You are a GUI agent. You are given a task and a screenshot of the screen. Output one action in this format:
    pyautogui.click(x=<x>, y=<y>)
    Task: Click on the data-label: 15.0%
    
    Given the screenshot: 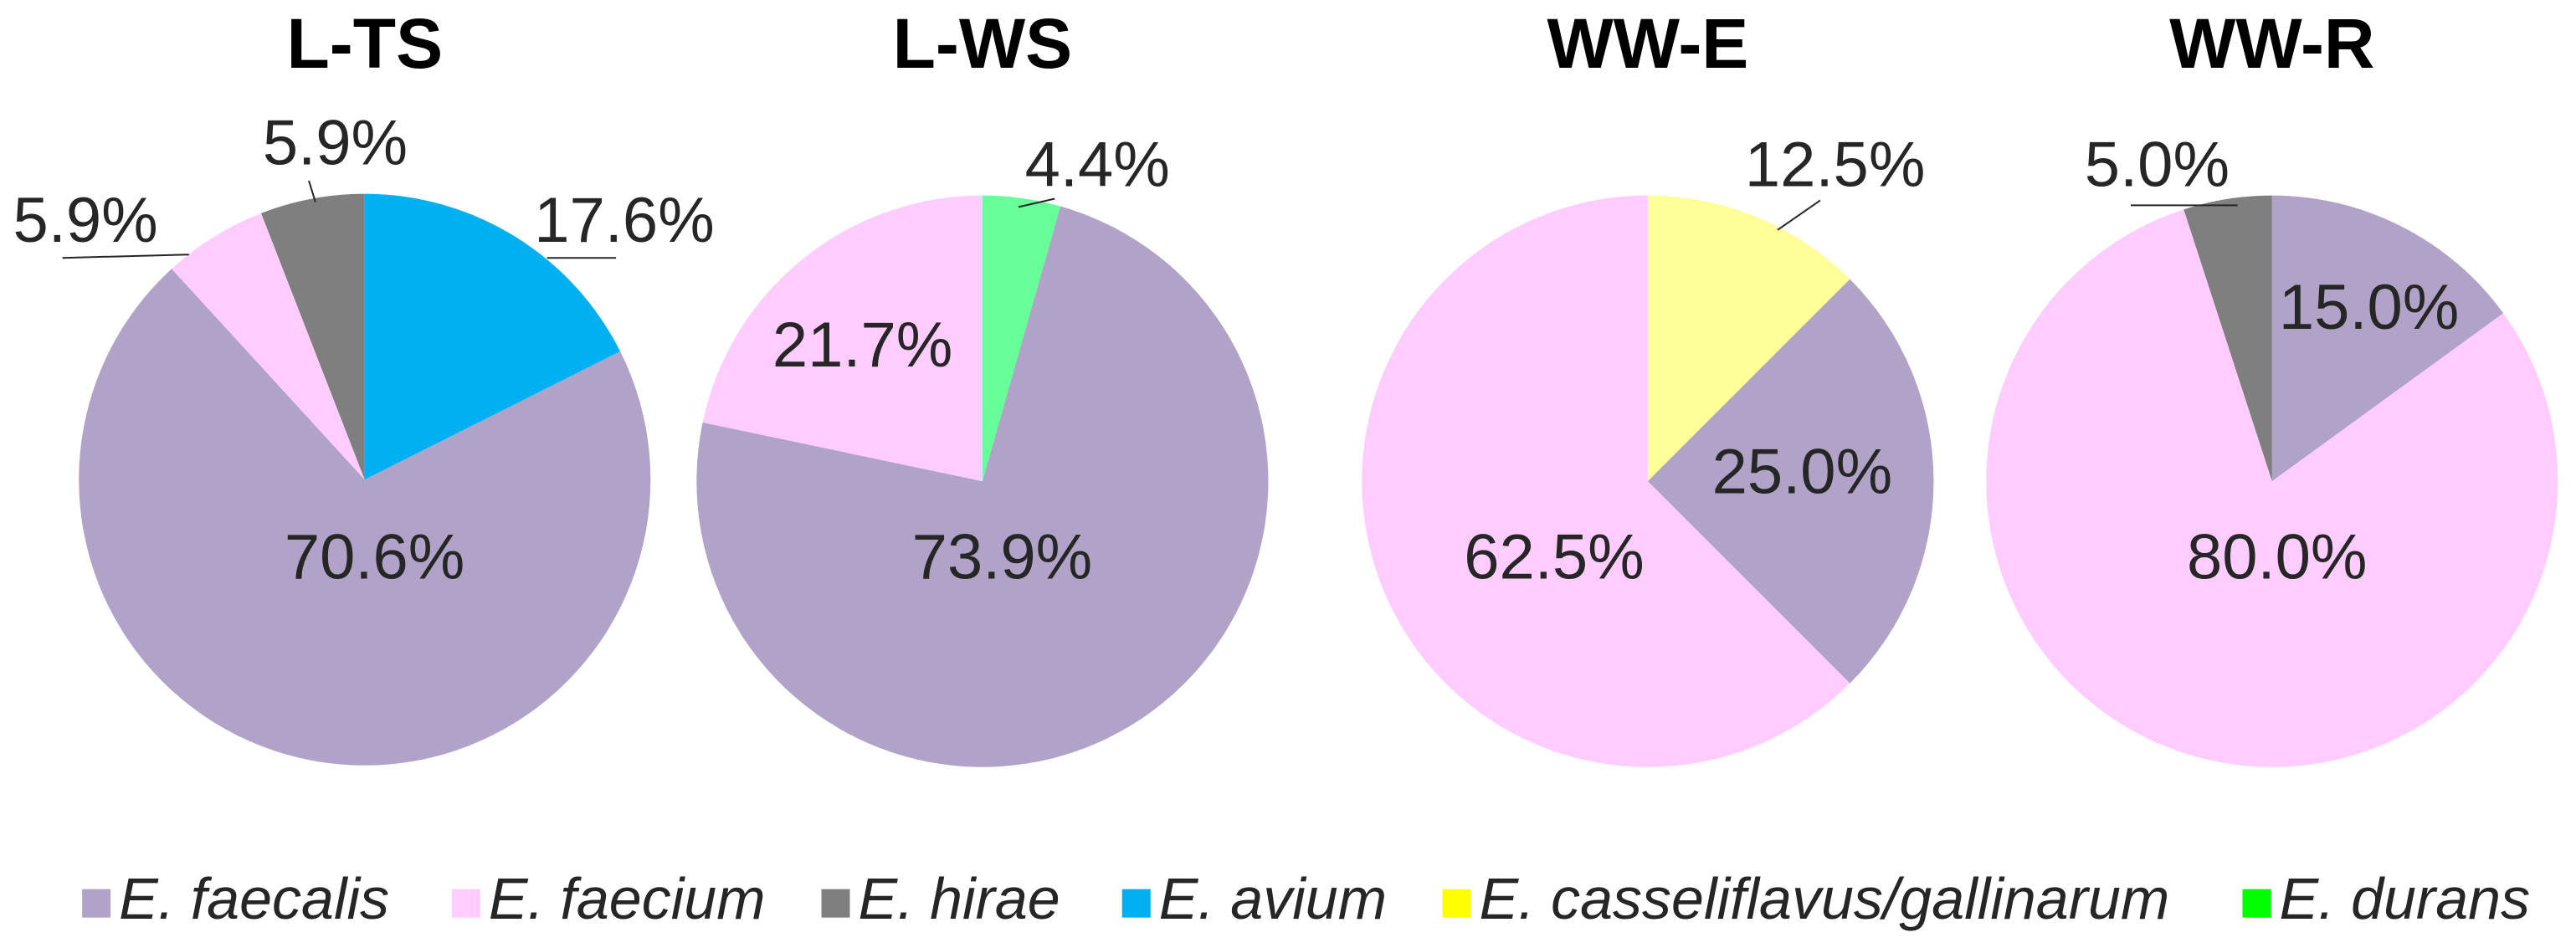 What is the action you would take?
    pyautogui.click(x=2369, y=307)
    